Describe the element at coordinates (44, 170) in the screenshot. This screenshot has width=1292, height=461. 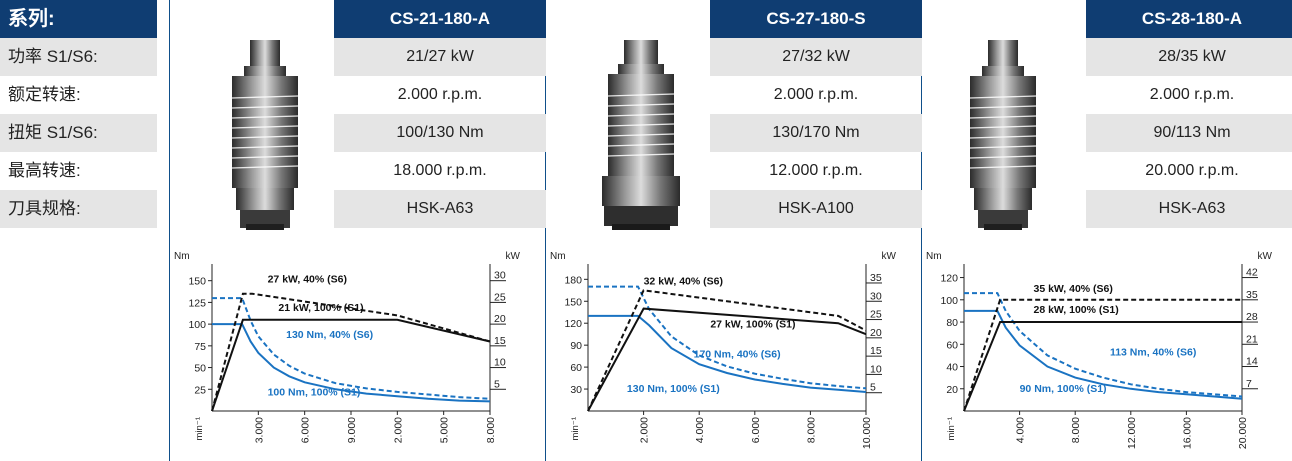
I see `label-max-speed: 最高转速:` at that location.